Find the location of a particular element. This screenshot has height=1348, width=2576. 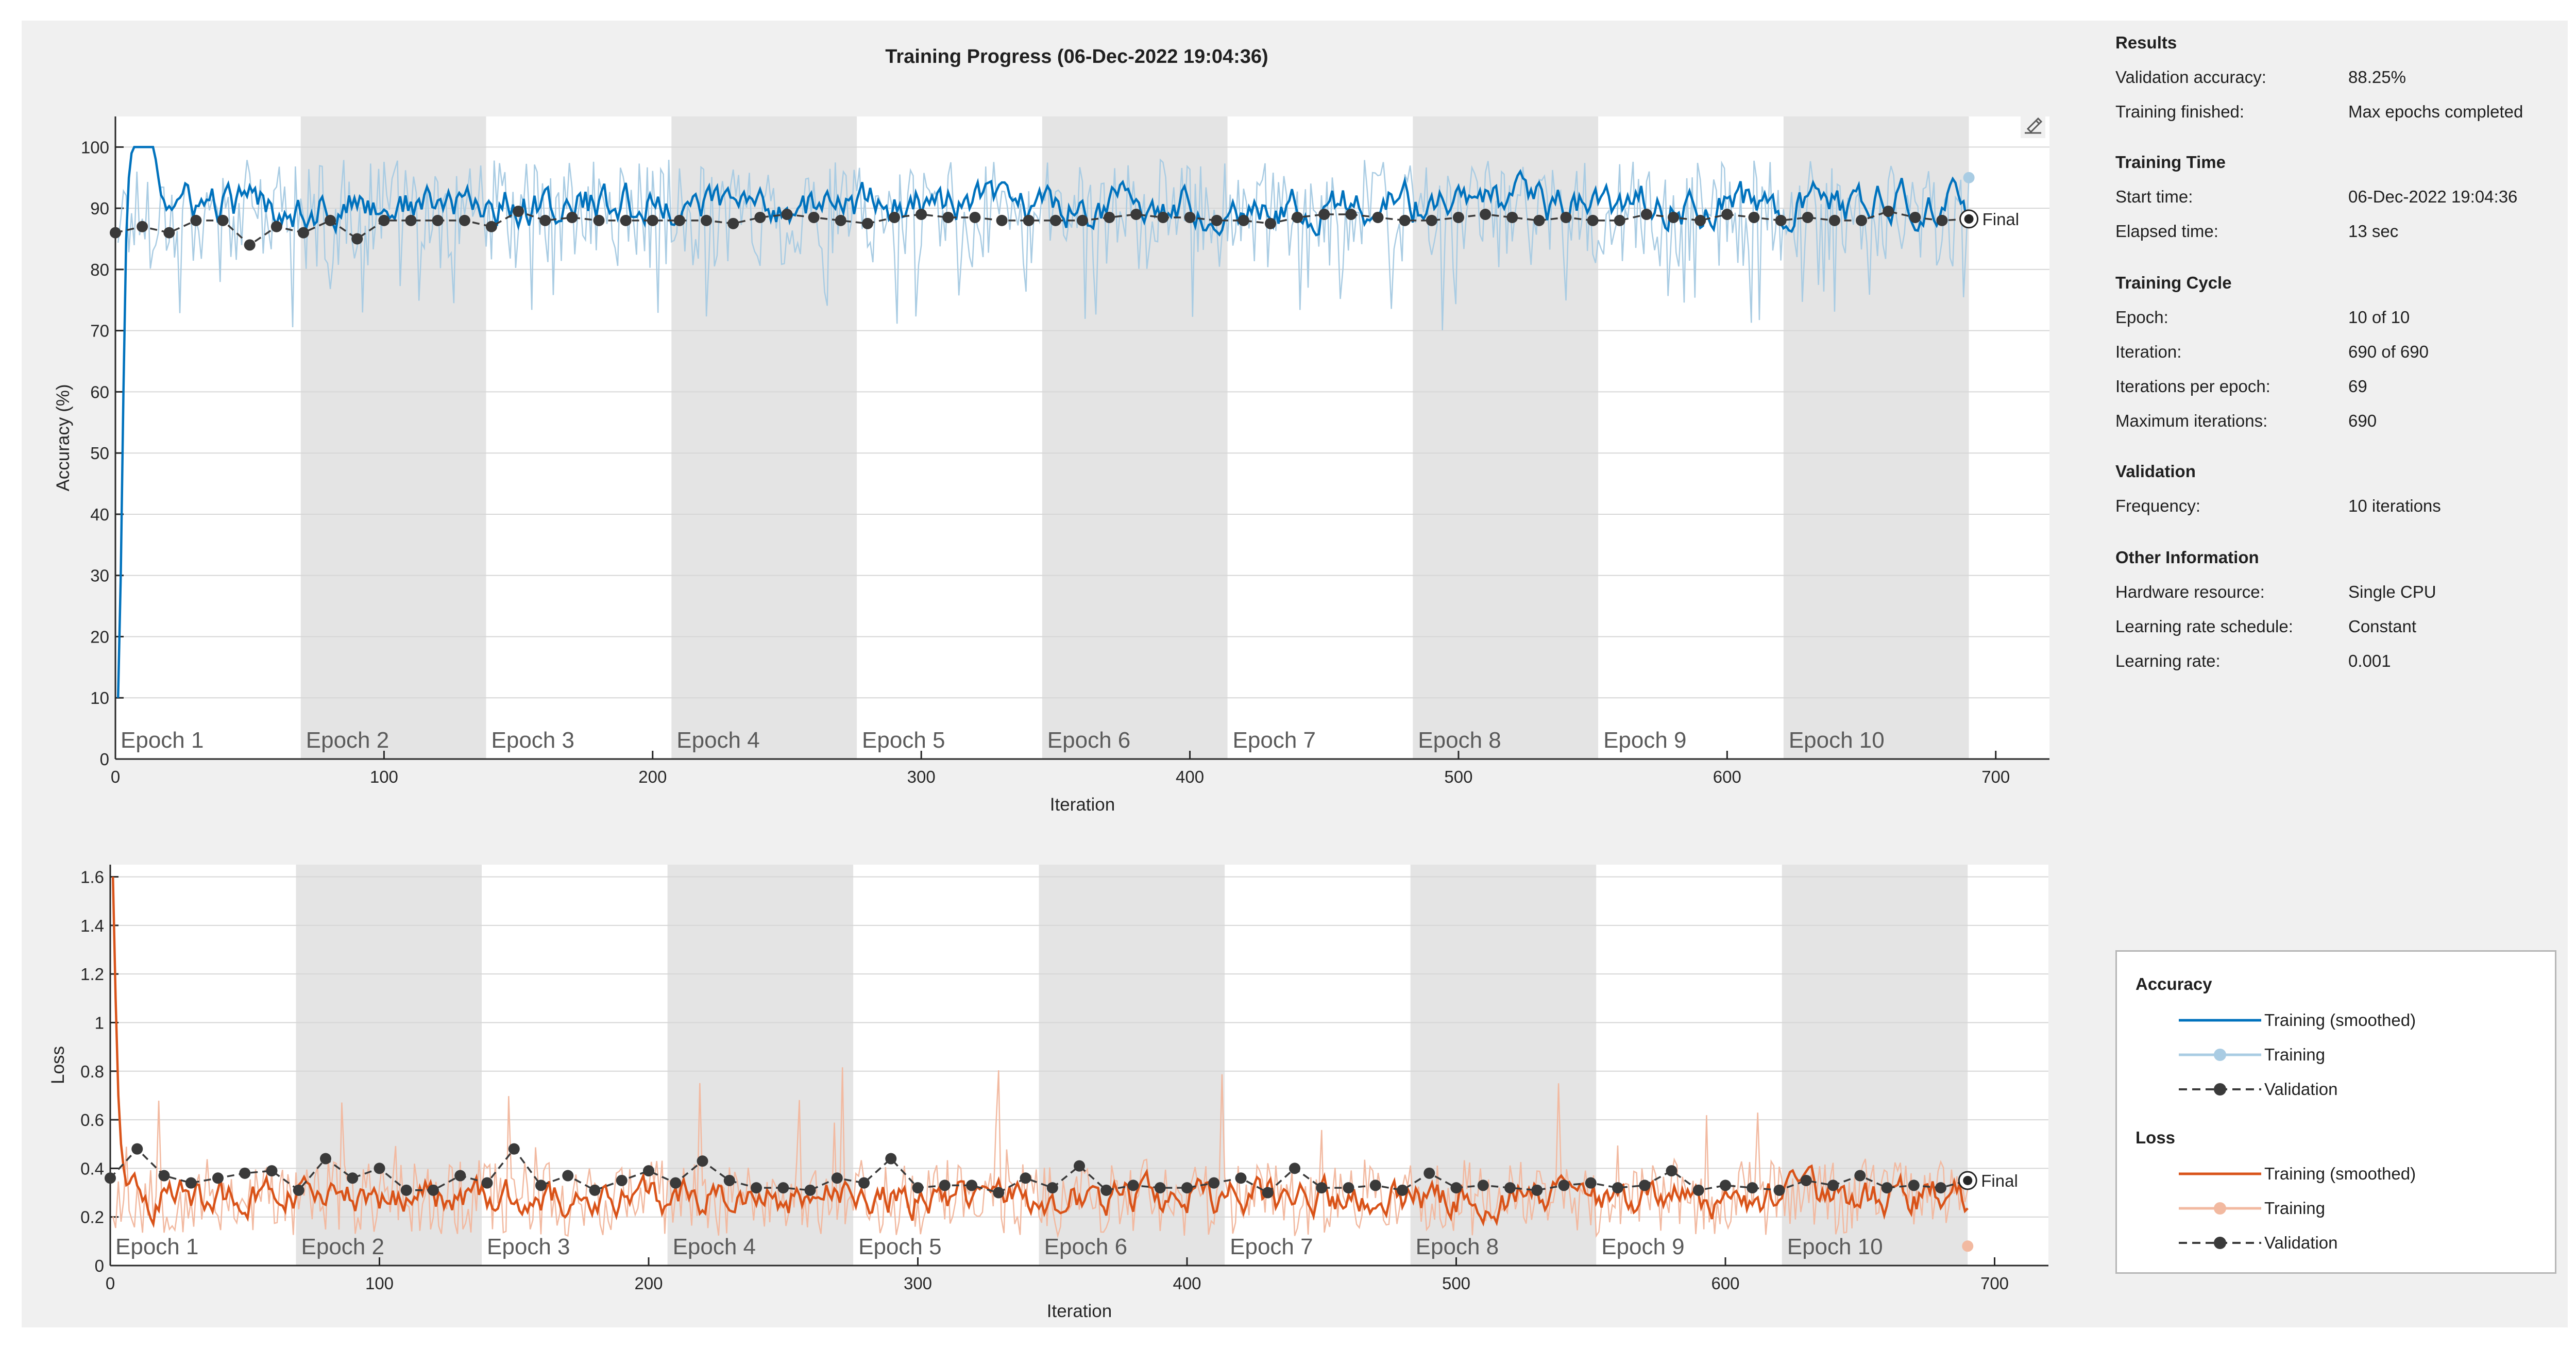

epoch-label: Epoch 7 is located at coordinates (1274, 740).